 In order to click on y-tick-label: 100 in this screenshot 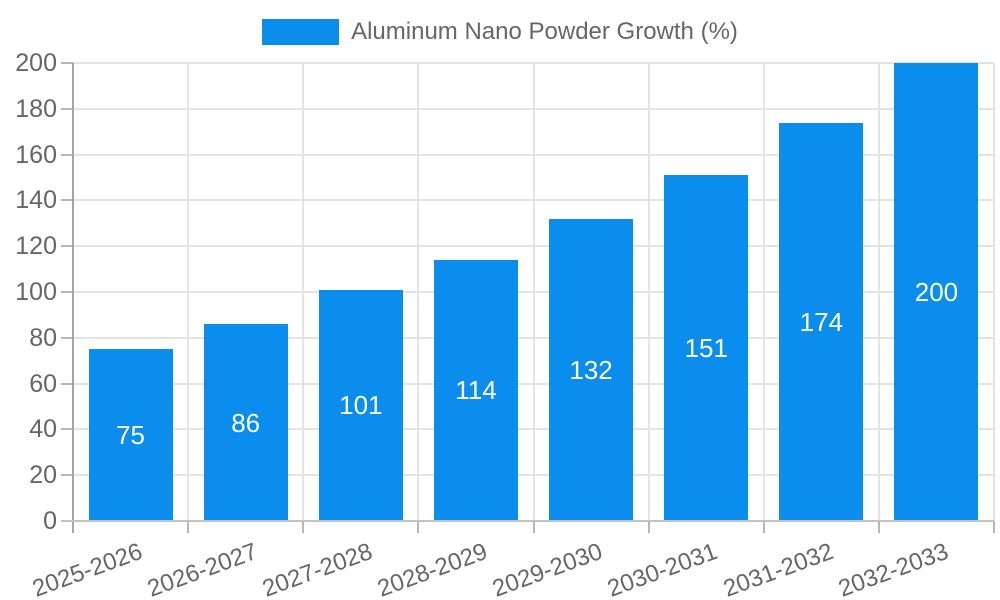, I will do `click(36, 292)`.